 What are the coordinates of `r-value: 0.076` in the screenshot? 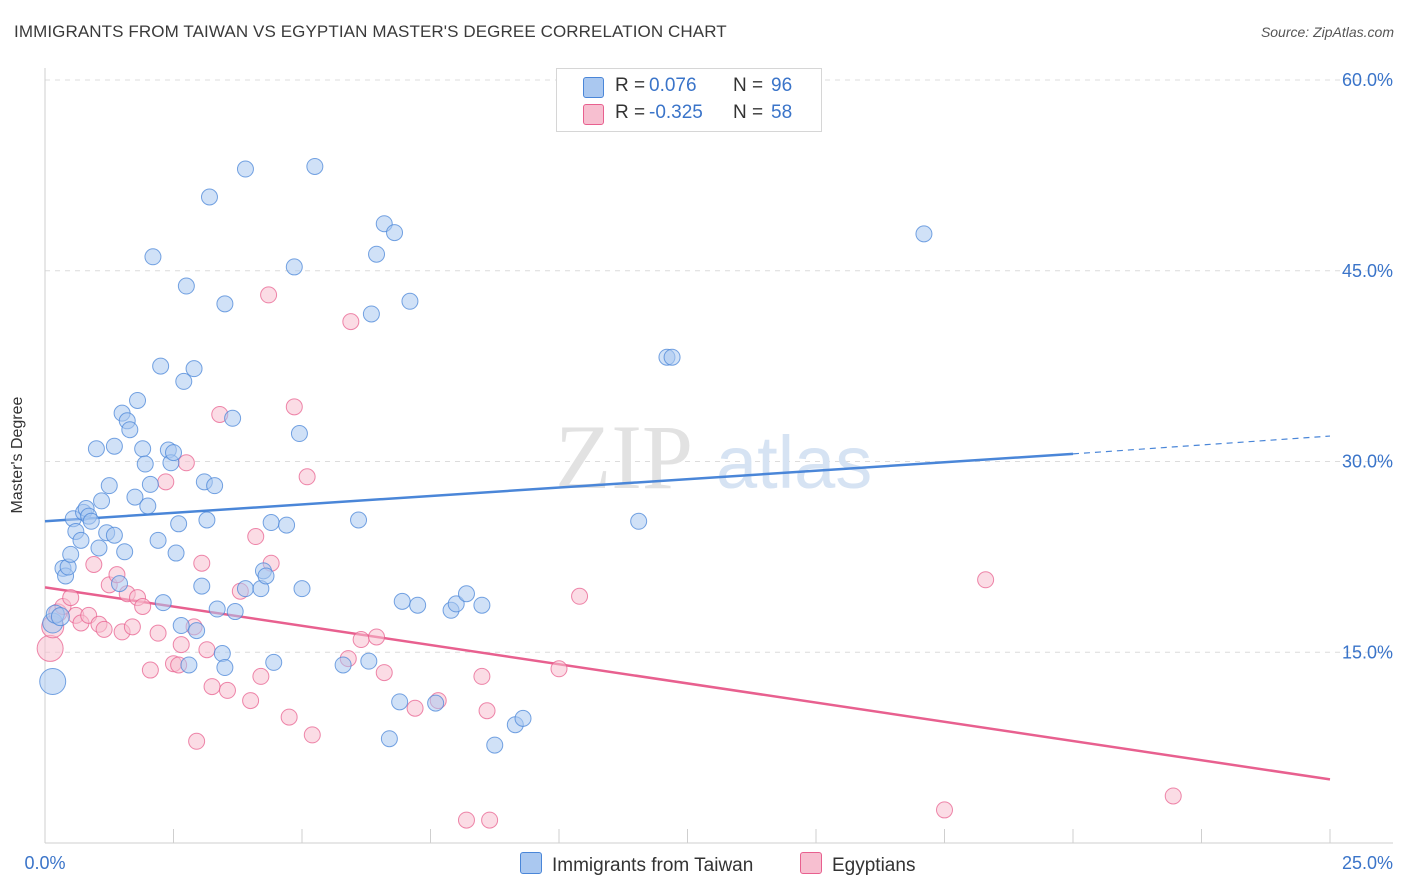 It's located at (673, 85).